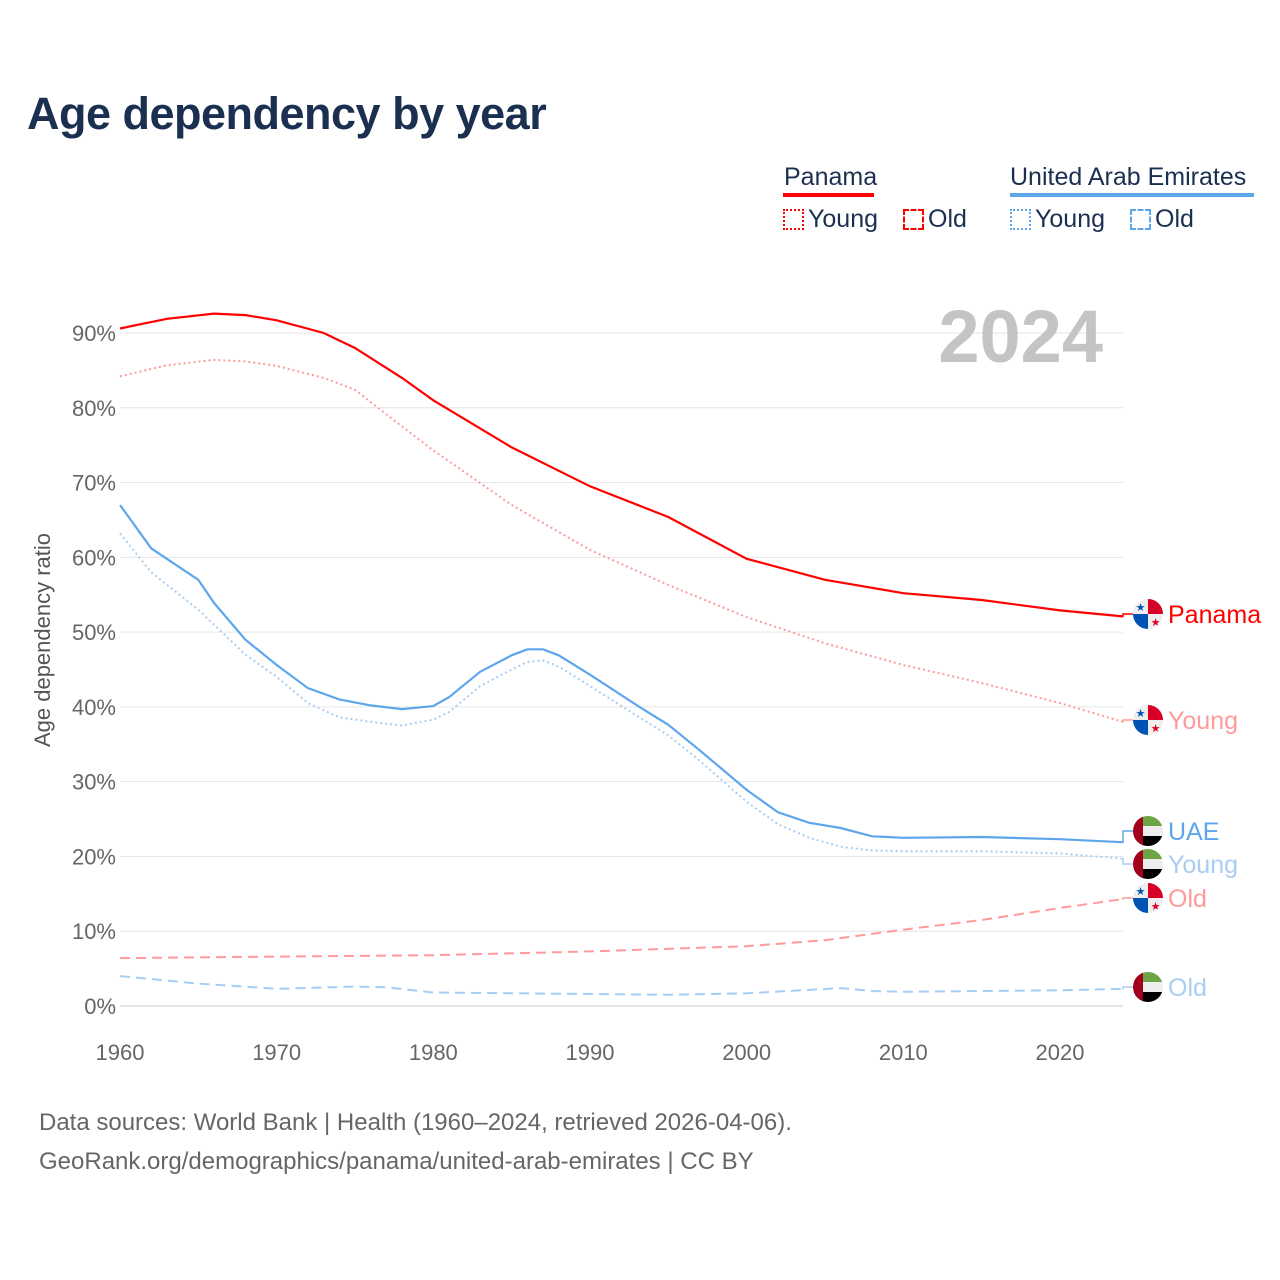 The image size is (1280, 1280). Describe the element at coordinates (746, 1052) in the screenshot. I see `x-tick-label: 2000` at that location.